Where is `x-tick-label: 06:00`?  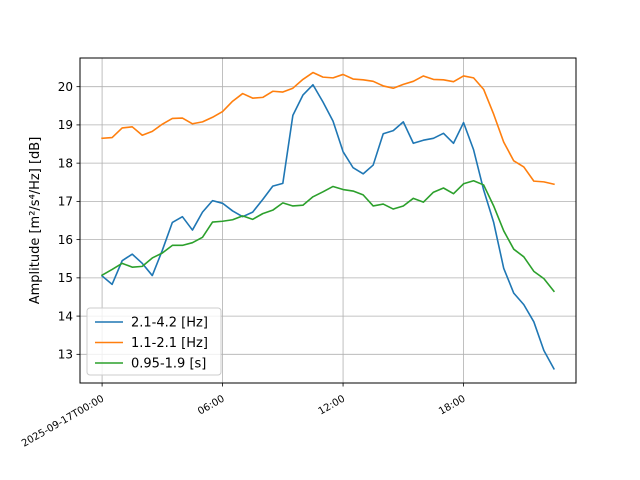 x-tick-label: 06:00 is located at coordinates (211, 406).